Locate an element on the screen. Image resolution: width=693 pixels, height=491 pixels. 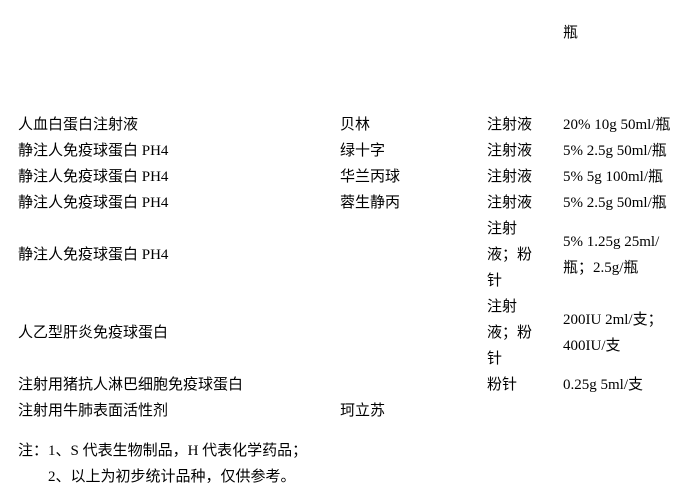
brand-cell: 蓉生静丙 is located at coordinates (370, 203).